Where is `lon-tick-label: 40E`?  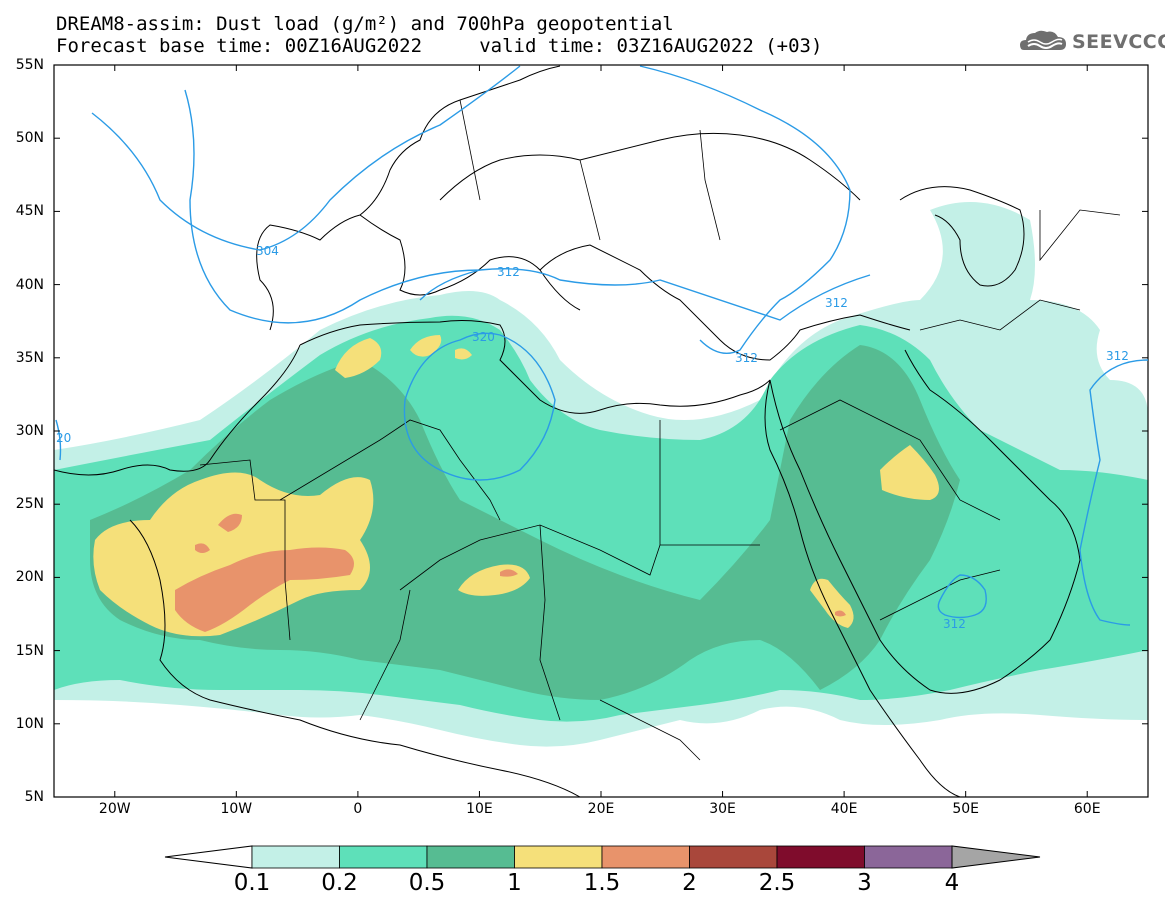 lon-tick-label: 40E is located at coordinates (844, 809).